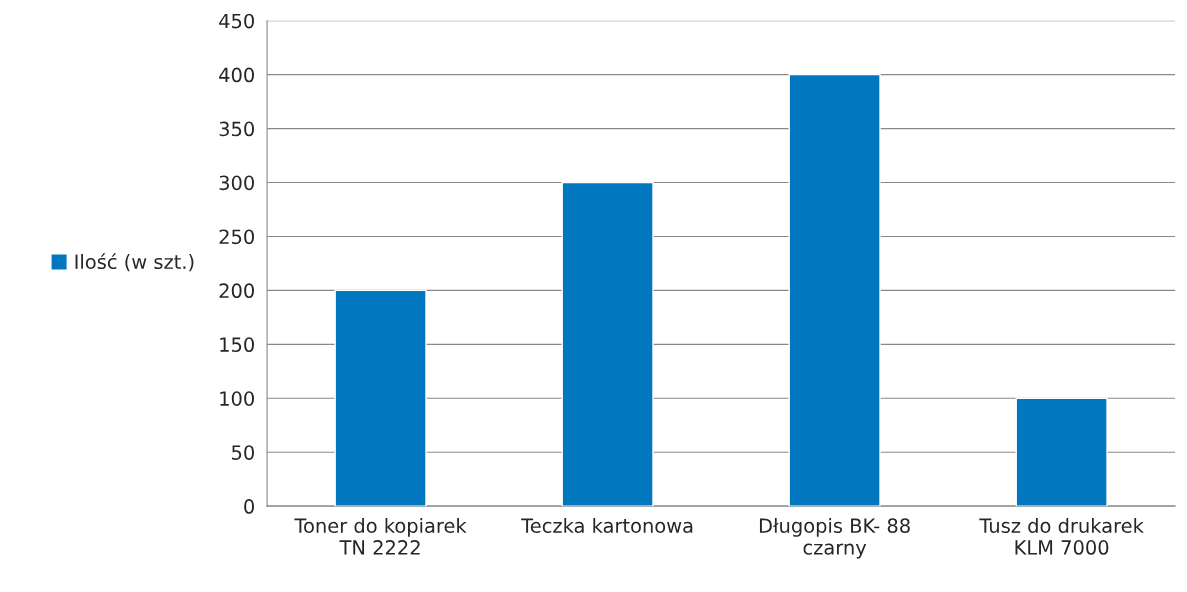  What do you see at coordinates (236, 21) in the screenshot?
I see `y-tick-label: 450` at bounding box center [236, 21].